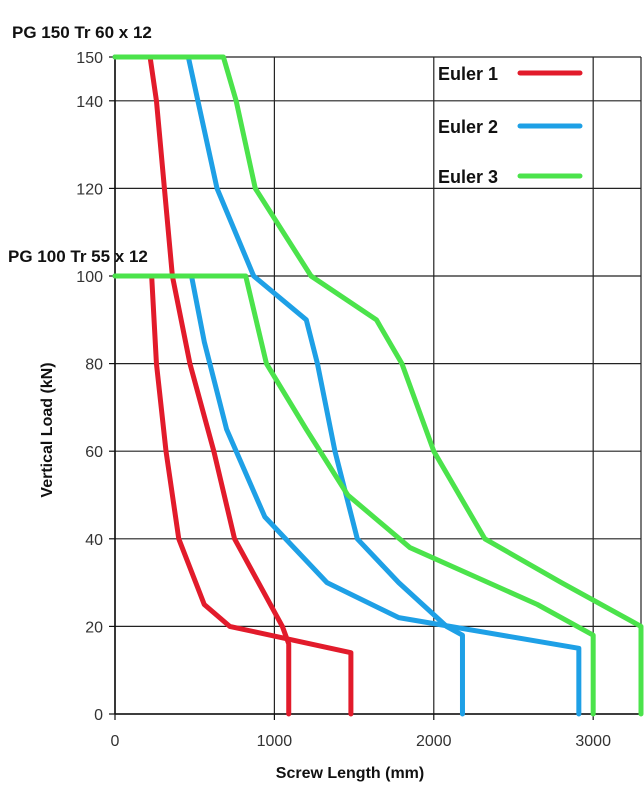  I want to click on y-tick-label: 100, so click(89, 277).